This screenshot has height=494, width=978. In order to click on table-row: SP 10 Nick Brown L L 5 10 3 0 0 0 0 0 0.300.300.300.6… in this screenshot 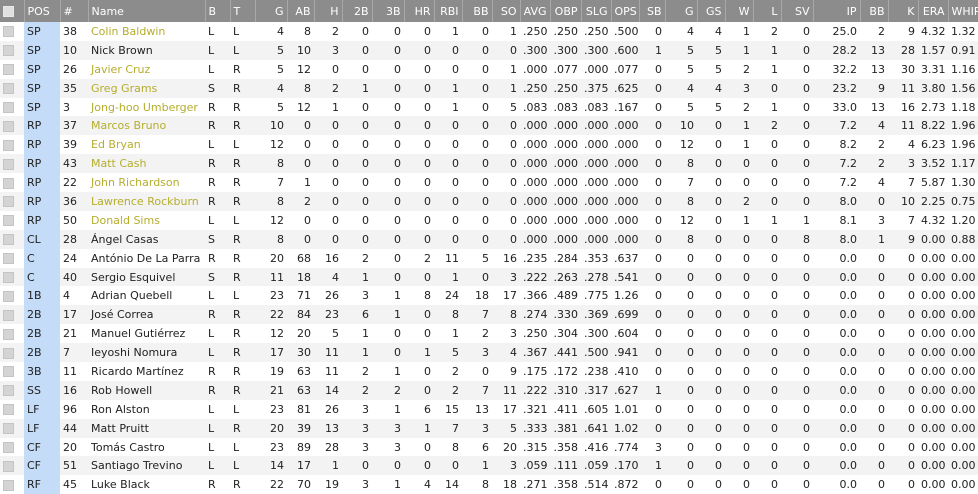, I will do `click(489, 50)`.